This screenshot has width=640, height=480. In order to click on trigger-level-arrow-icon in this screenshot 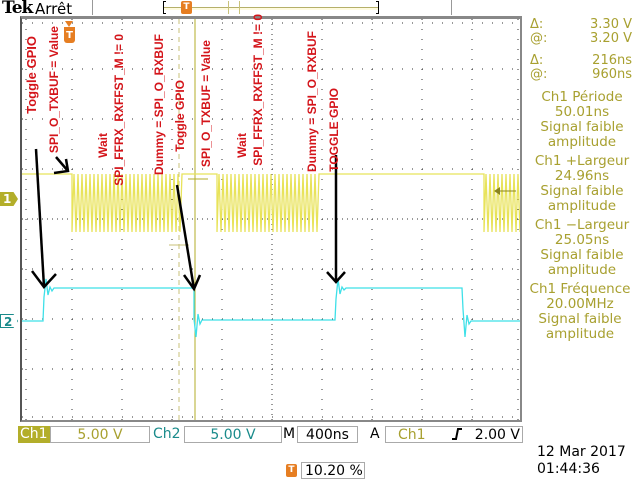, I will do `click(505, 191)`.